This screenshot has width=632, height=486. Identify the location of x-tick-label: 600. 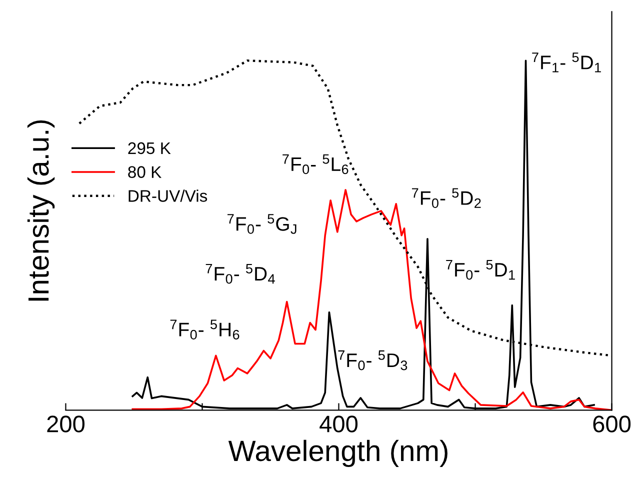
(612, 424).